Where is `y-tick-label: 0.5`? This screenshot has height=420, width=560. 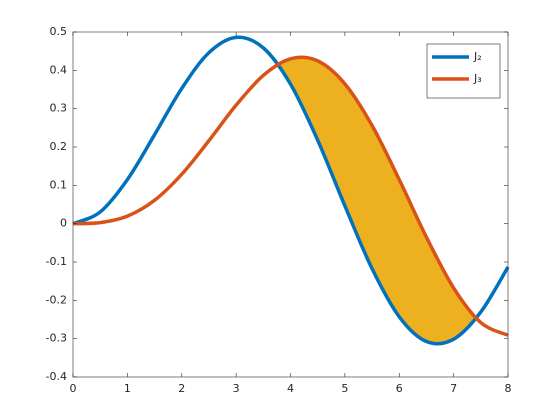 y-tick-label: 0.5 is located at coordinates (59, 31).